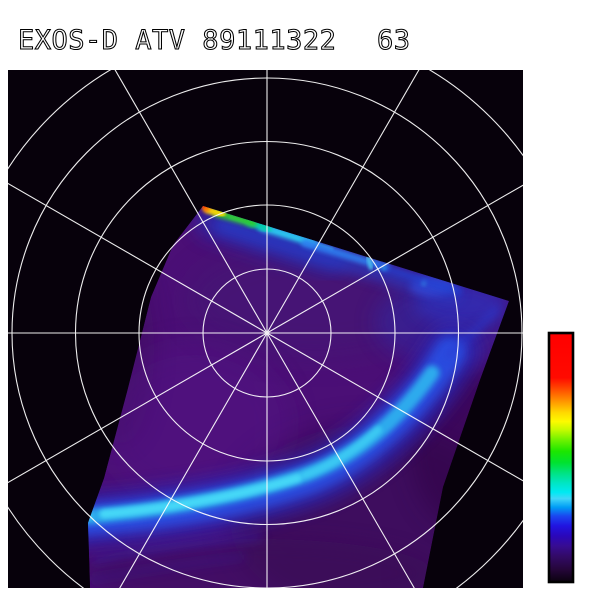 Image resolution: width=600 pixels, height=600 pixels. What do you see at coordinates (267, 333) in the screenshot?
I see `grid-center-dot` at bounding box center [267, 333].